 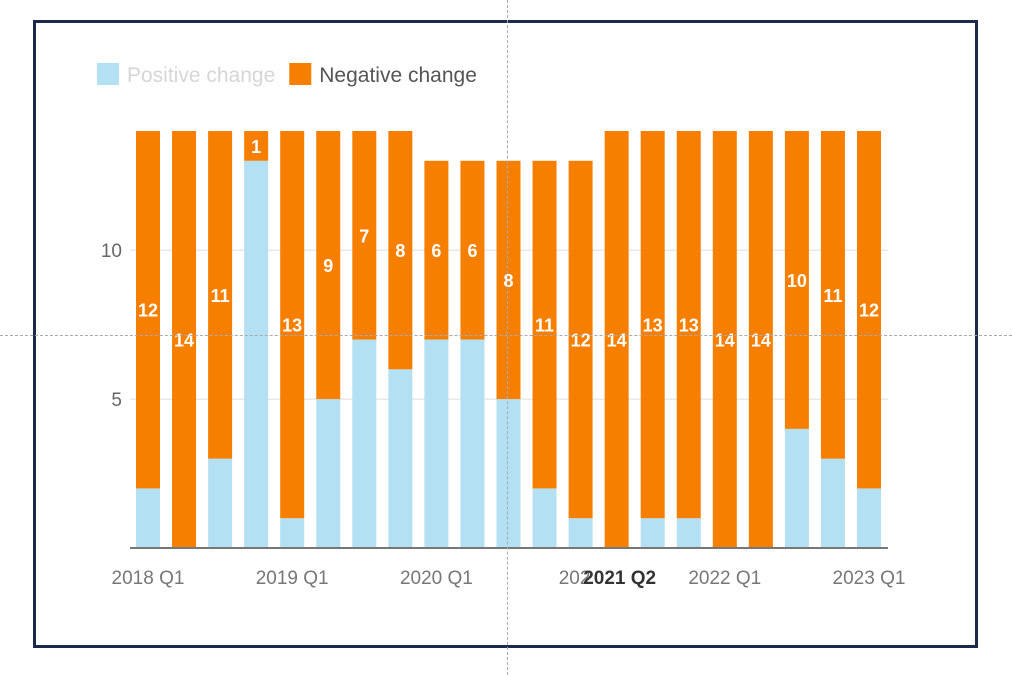 What do you see at coordinates (201, 75) in the screenshot?
I see `legend-label: Positive change` at bounding box center [201, 75].